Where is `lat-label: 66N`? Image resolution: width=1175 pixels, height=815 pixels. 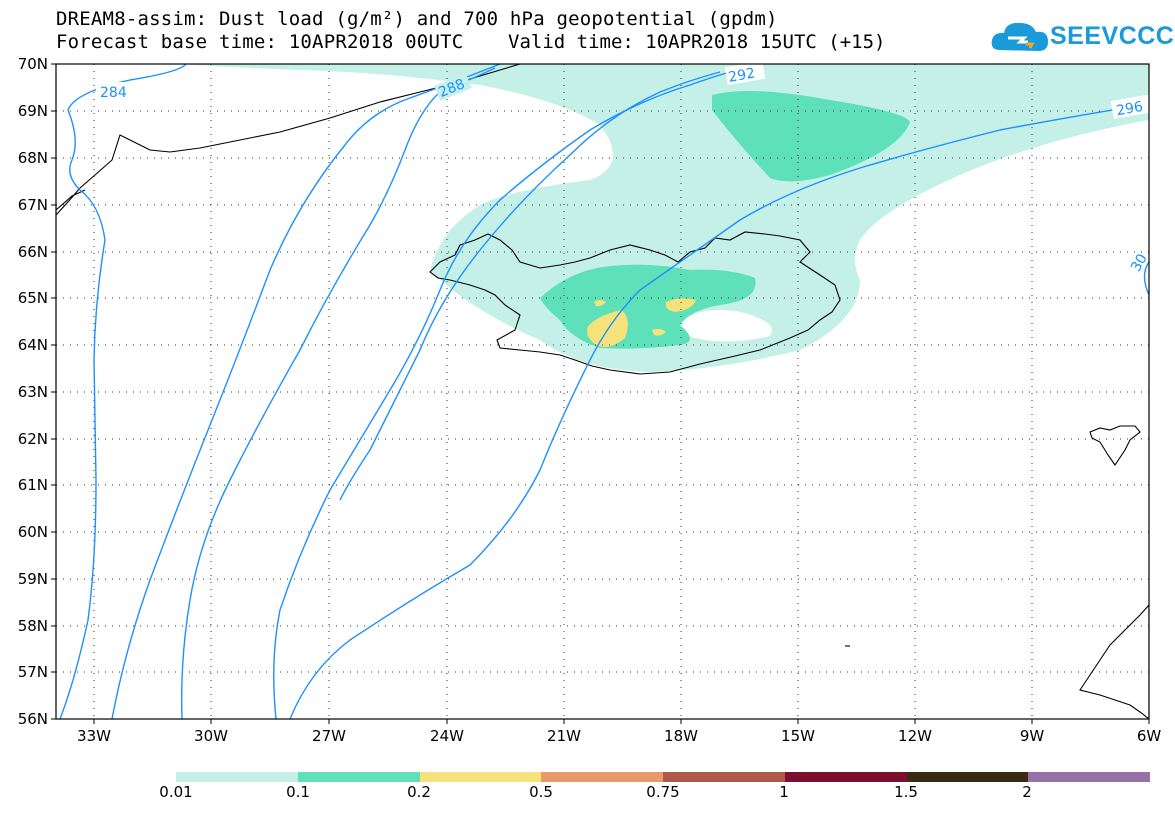 lat-label: 66N is located at coordinates (32, 252).